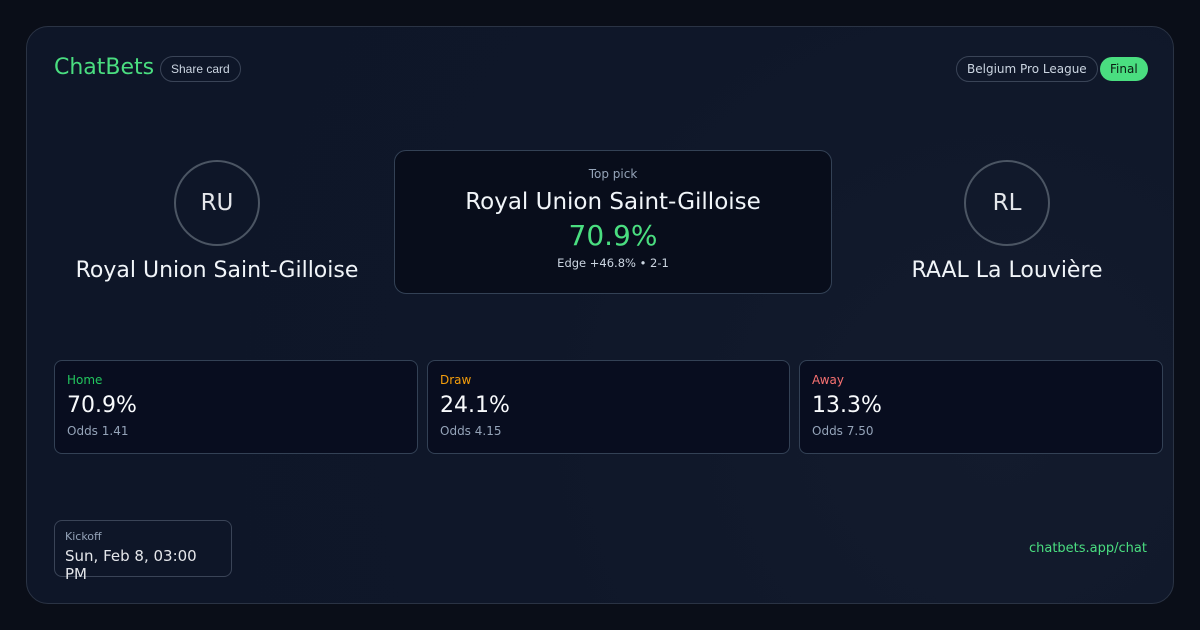  I want to click on outcome-away: Away 13.3% Odds 7.50, so click(981, 407).